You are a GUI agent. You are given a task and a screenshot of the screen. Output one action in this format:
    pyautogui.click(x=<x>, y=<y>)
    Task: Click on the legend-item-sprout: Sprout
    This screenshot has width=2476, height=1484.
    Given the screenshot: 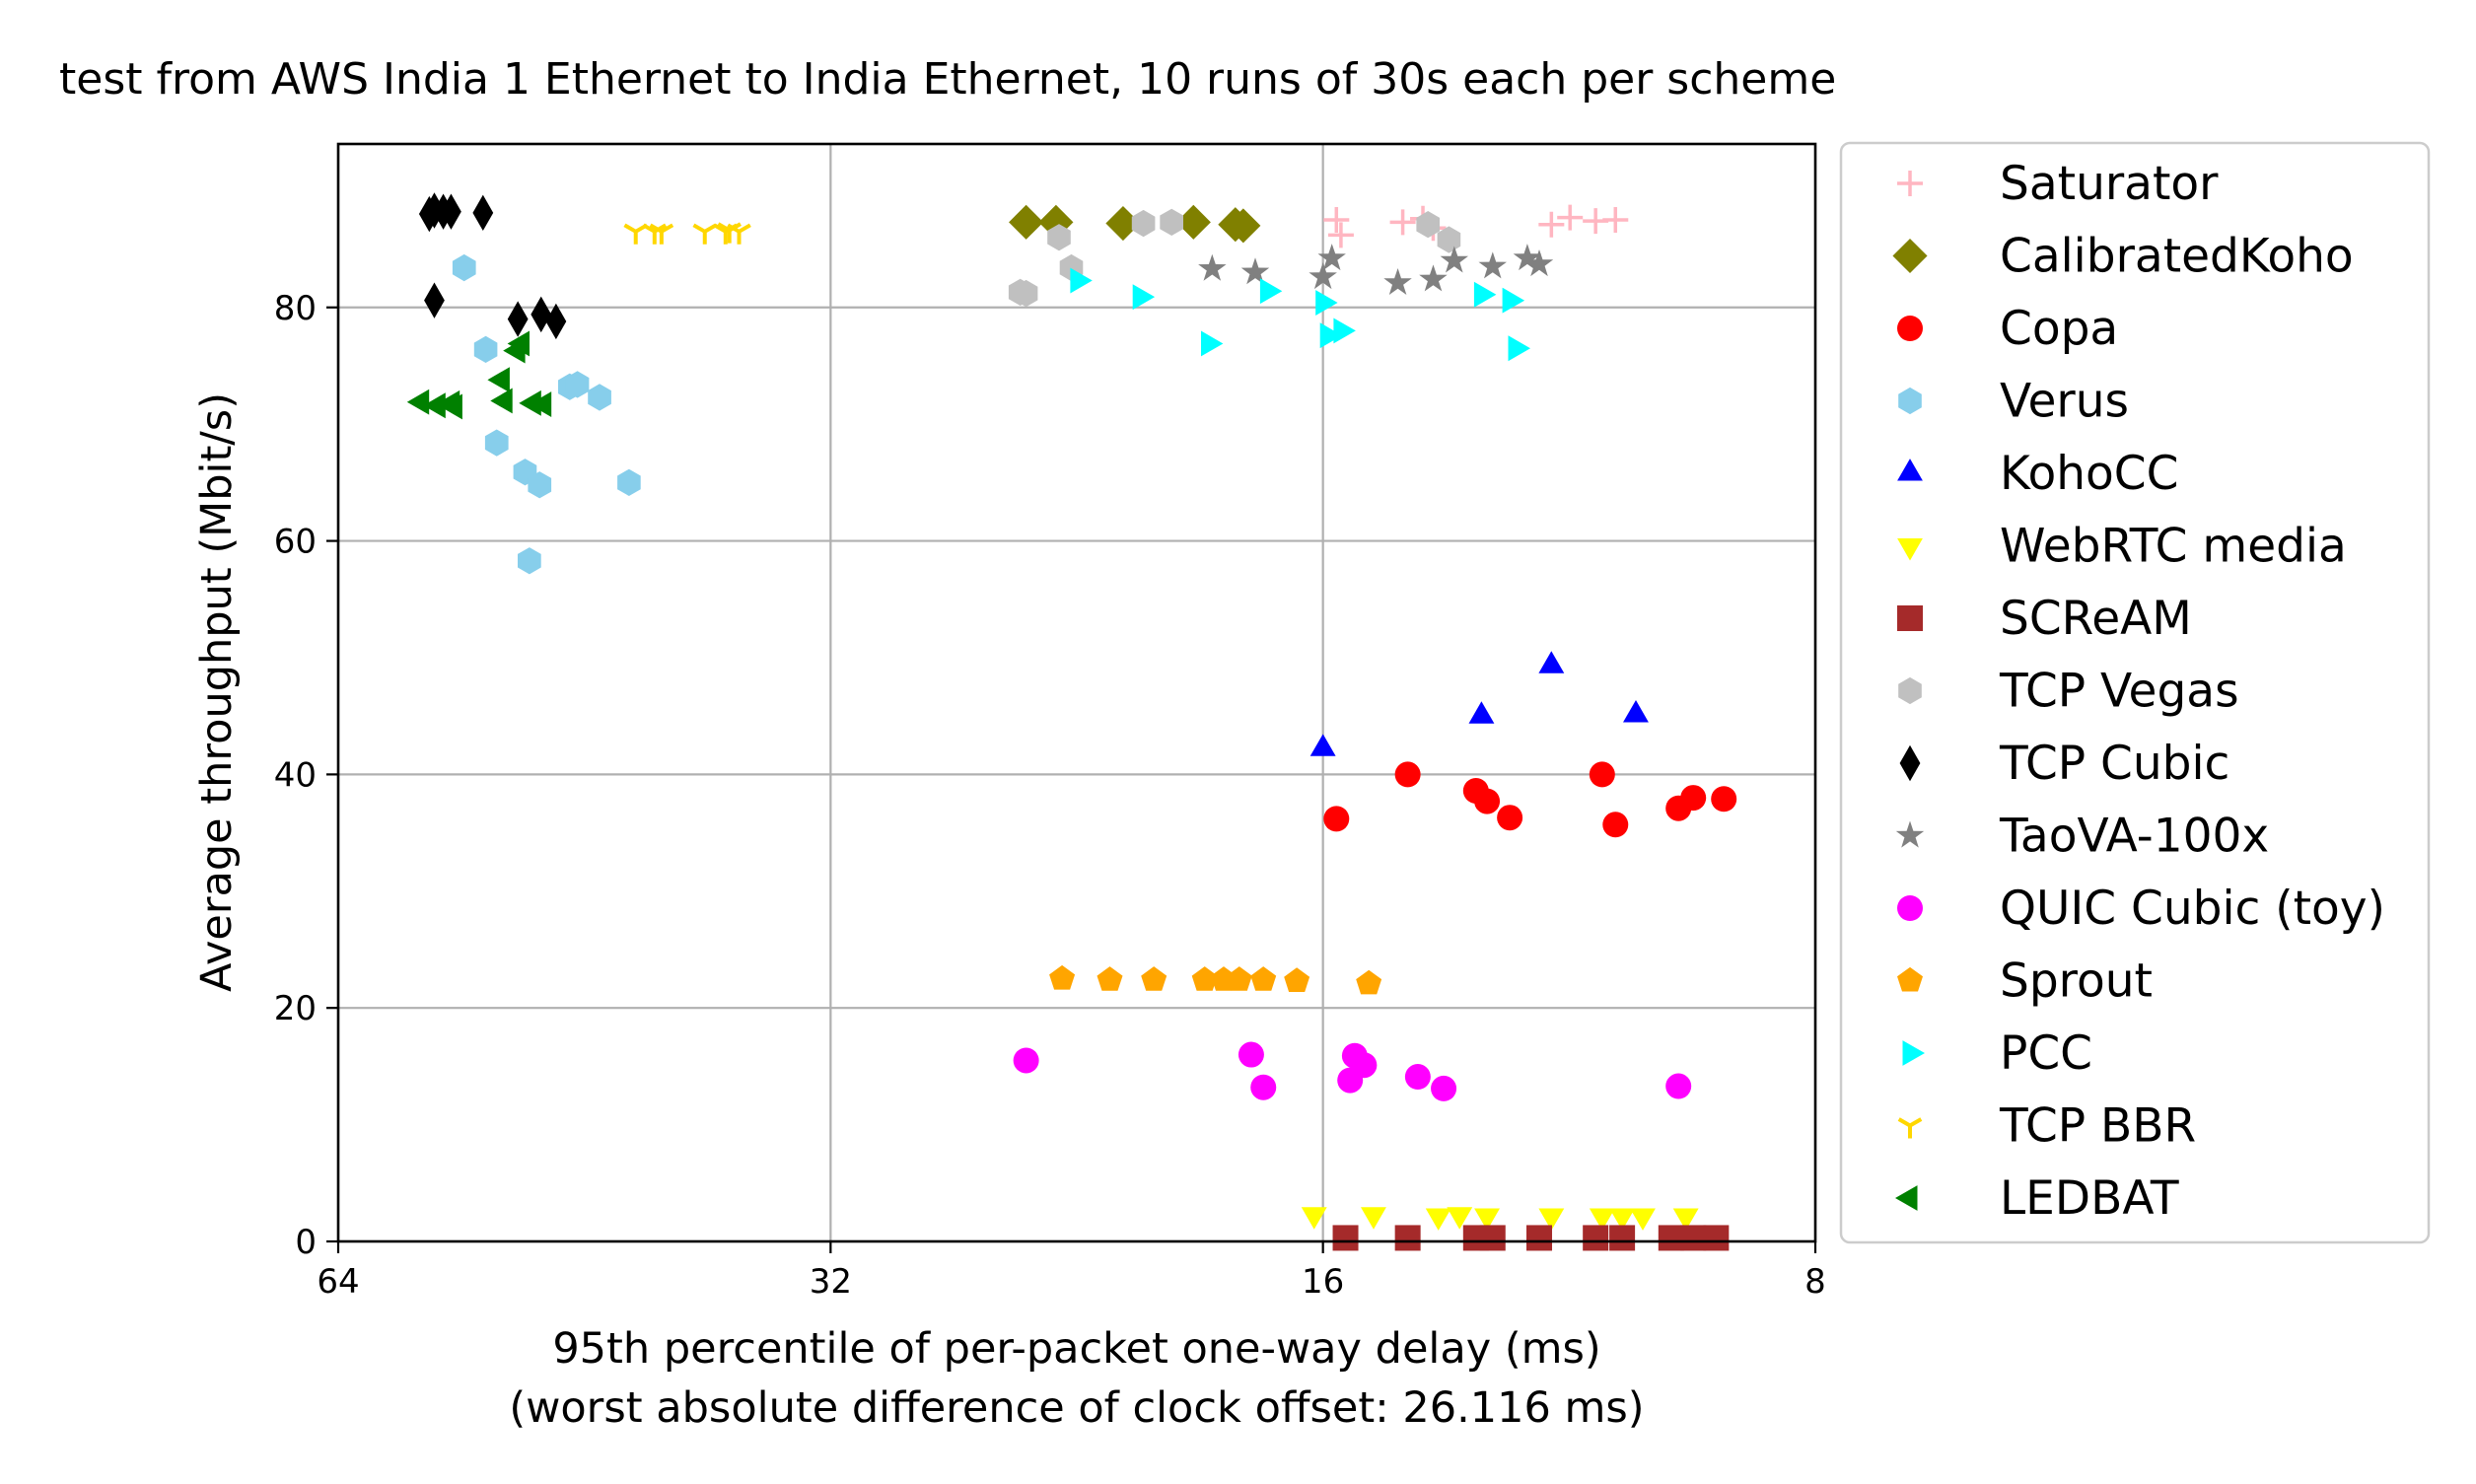 What is the action you would take?
    pyautogui.click(x=2025, y=981)
    